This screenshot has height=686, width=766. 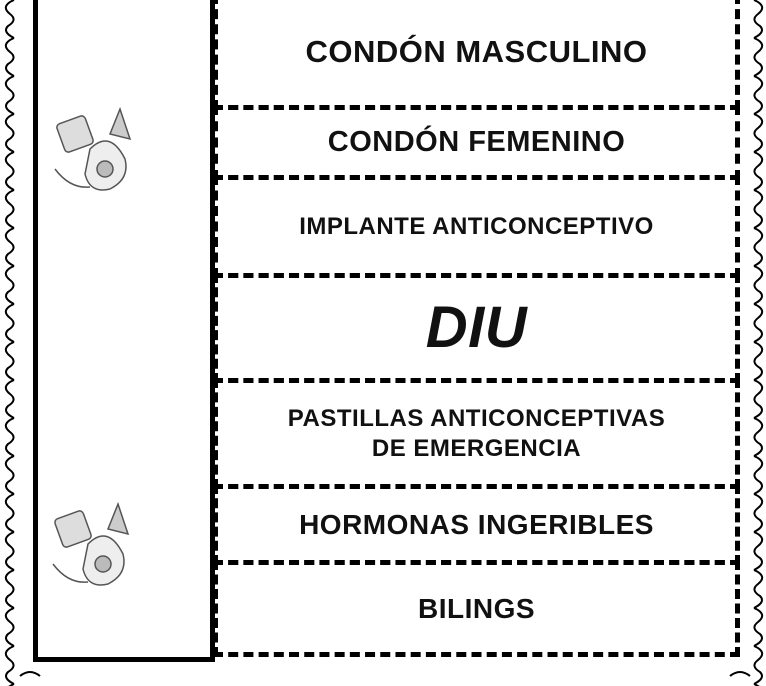 I want to click on method-label: IMPLANTE ANTICONCEPTIVO, so click(x=476, y=226).